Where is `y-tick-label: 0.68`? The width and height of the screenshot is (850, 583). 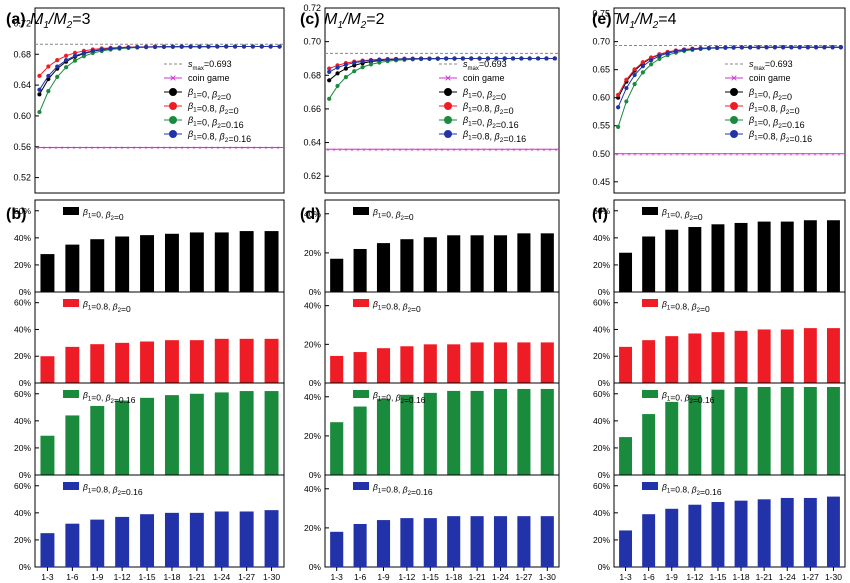
y-tick-label: 0.68 is located at coordinates (312, 75).